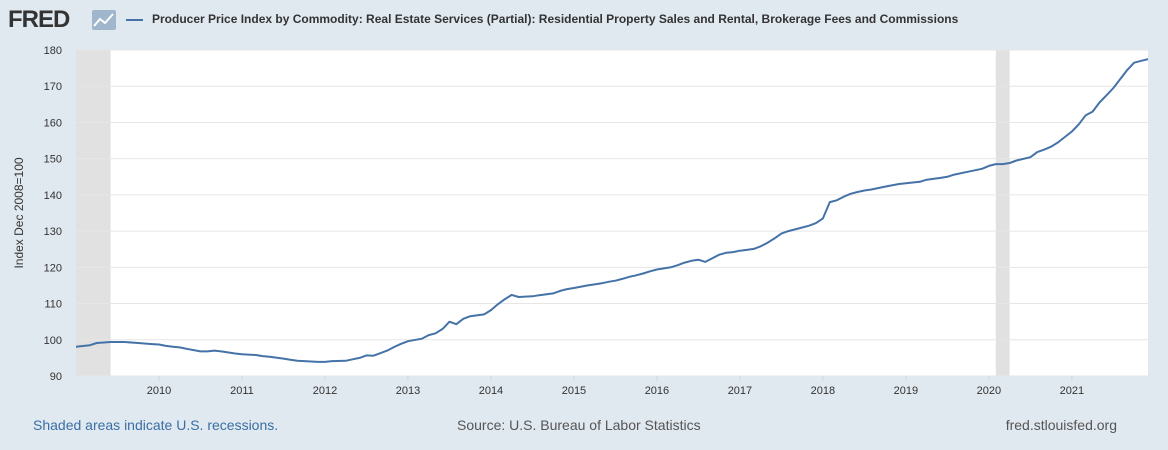  What do you see at coordinates (156, 425) in the screenshot?
I see `recessions-note: Shaded areas indicate U.S. recessions.` at bounding box center [156, 425].